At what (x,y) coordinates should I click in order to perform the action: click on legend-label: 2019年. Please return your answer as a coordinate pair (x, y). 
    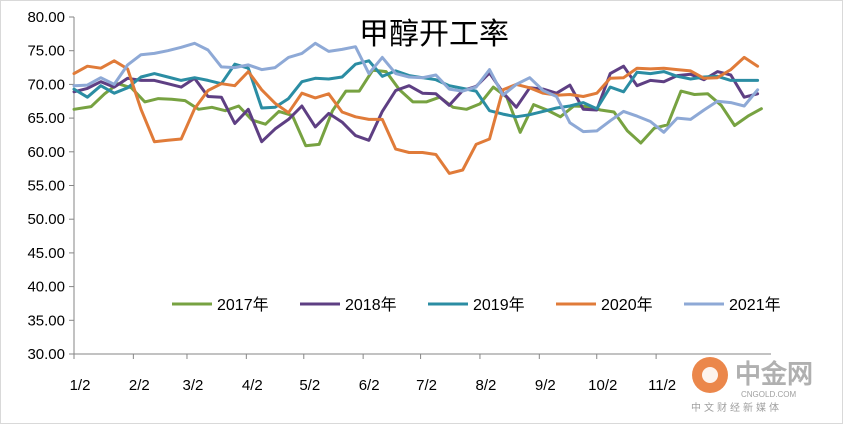
    Looking at the image, I should click on (499, 305).